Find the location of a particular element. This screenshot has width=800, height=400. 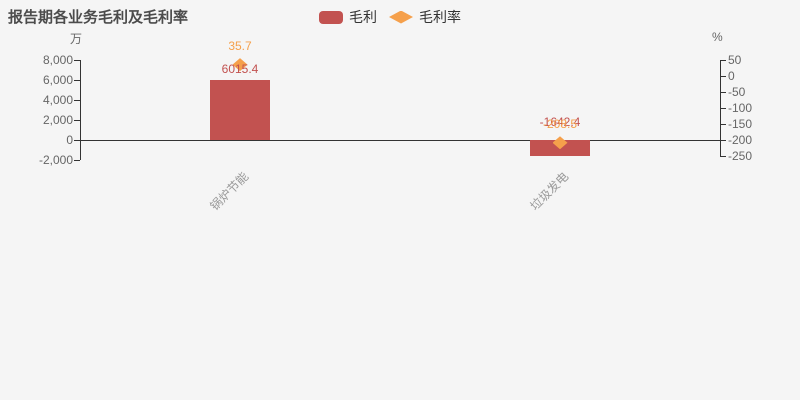

left-axis-tick-label: 8,000 is located at coordinates (57, 60).